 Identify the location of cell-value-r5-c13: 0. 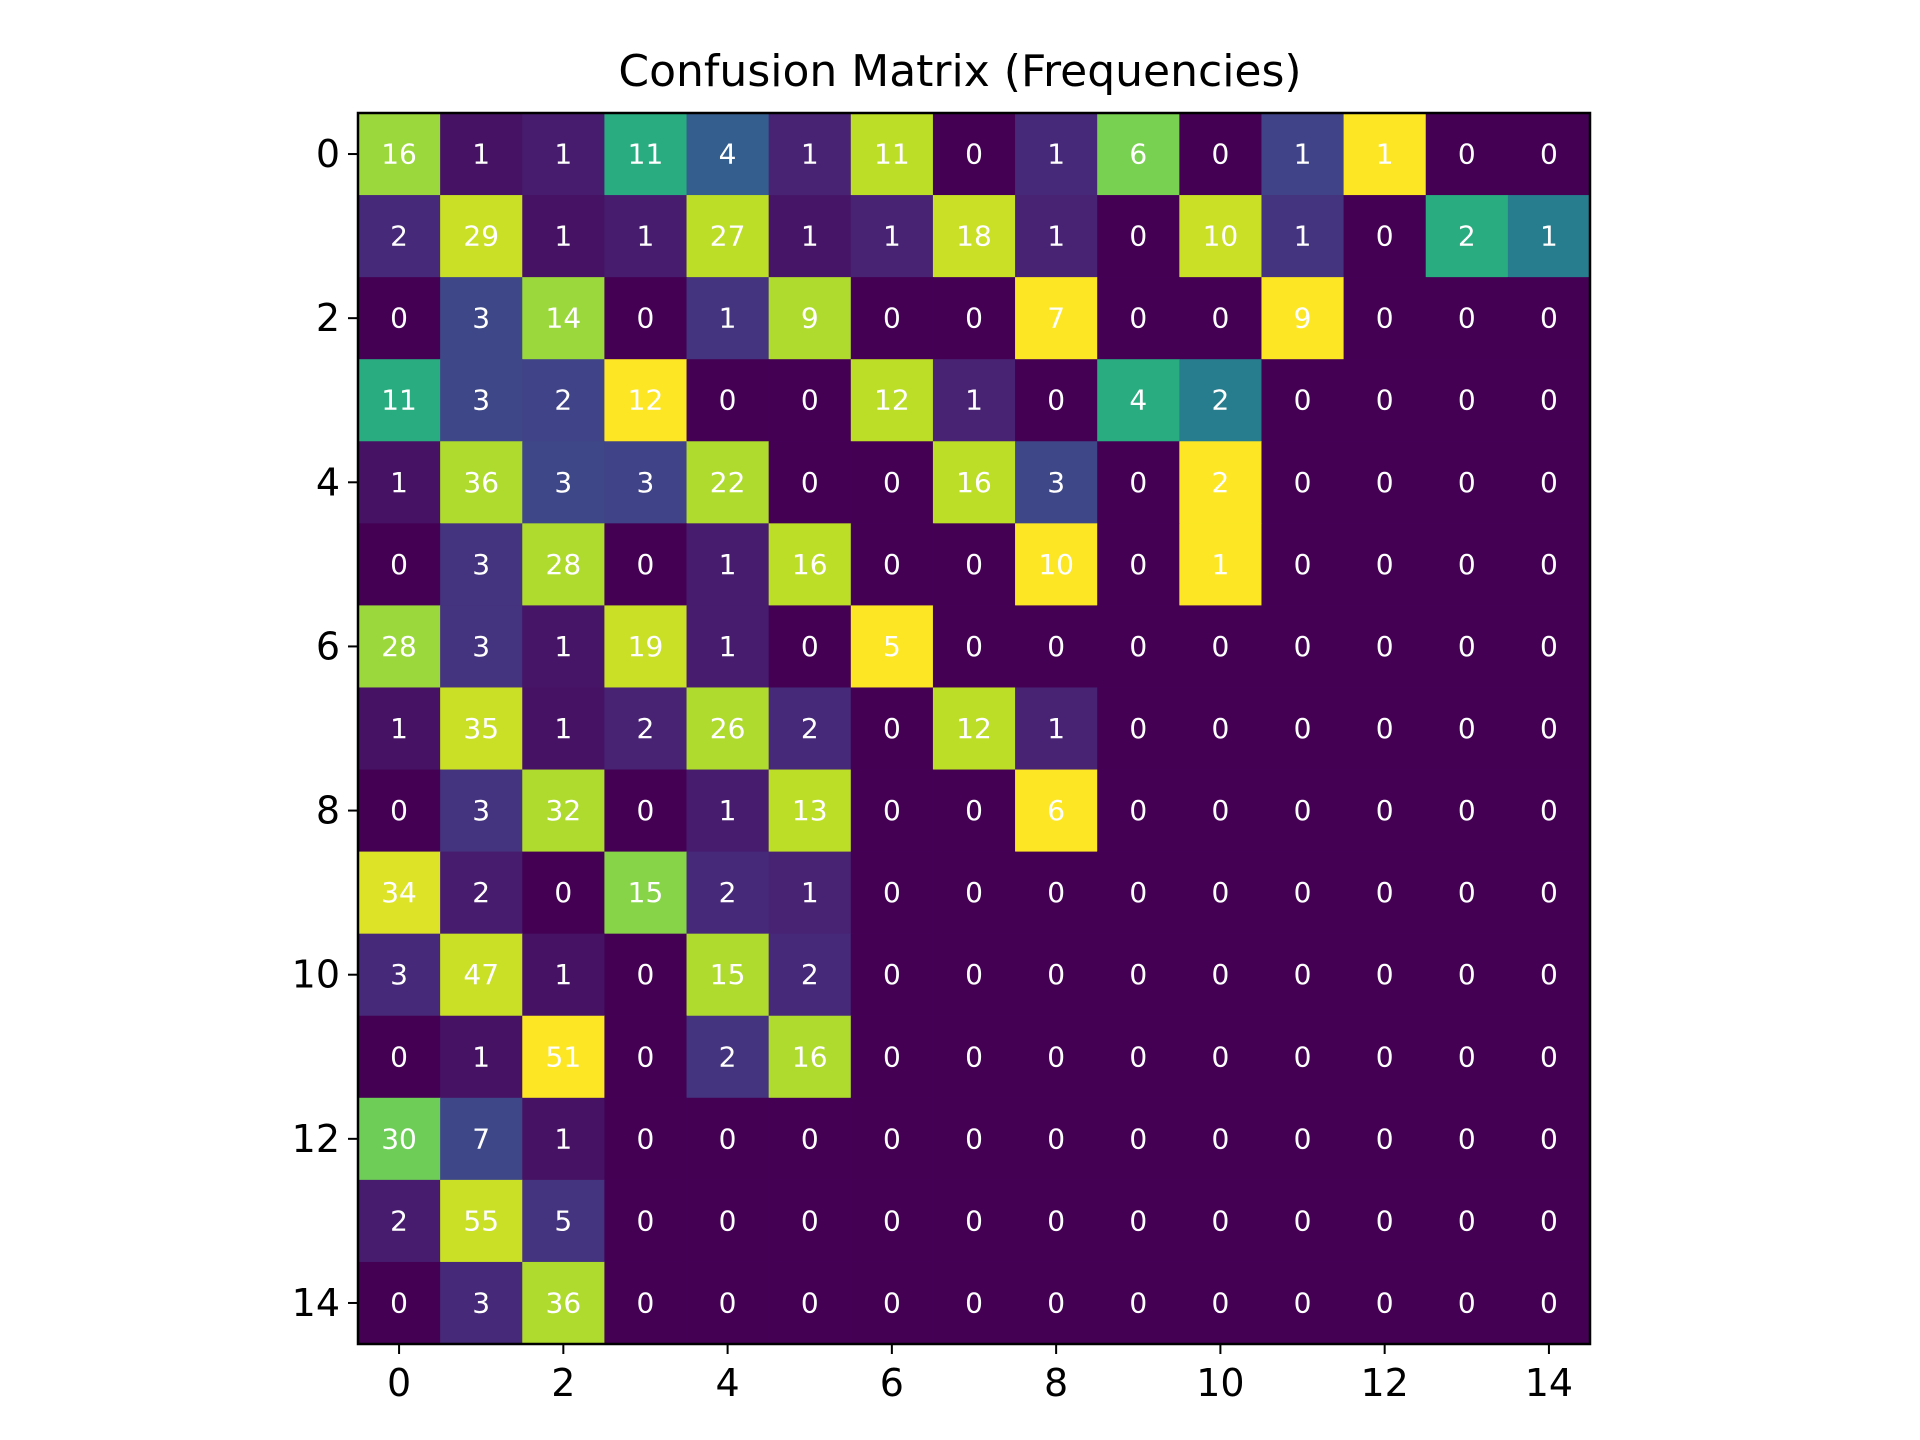
(1467, 564).